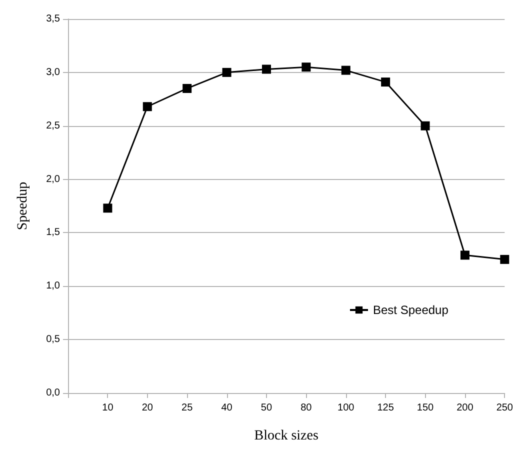 The image size is (524, 456). Describe the element at coordinates (23, 206) in the screenshot. I see `y-axis-title: Speedup` at that location.